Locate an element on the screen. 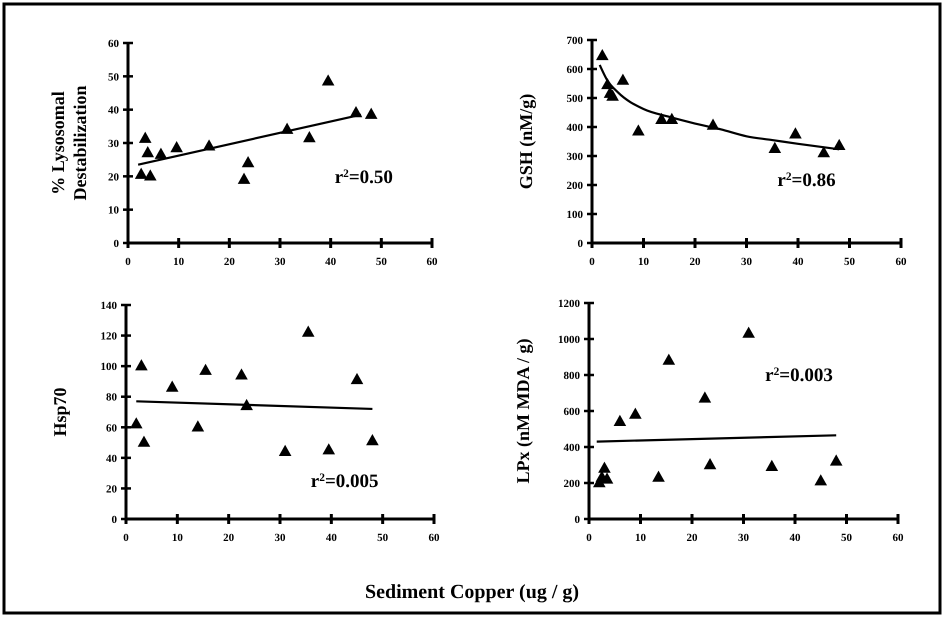  y-tick-label: 300 is located at coordinates (575, 157).